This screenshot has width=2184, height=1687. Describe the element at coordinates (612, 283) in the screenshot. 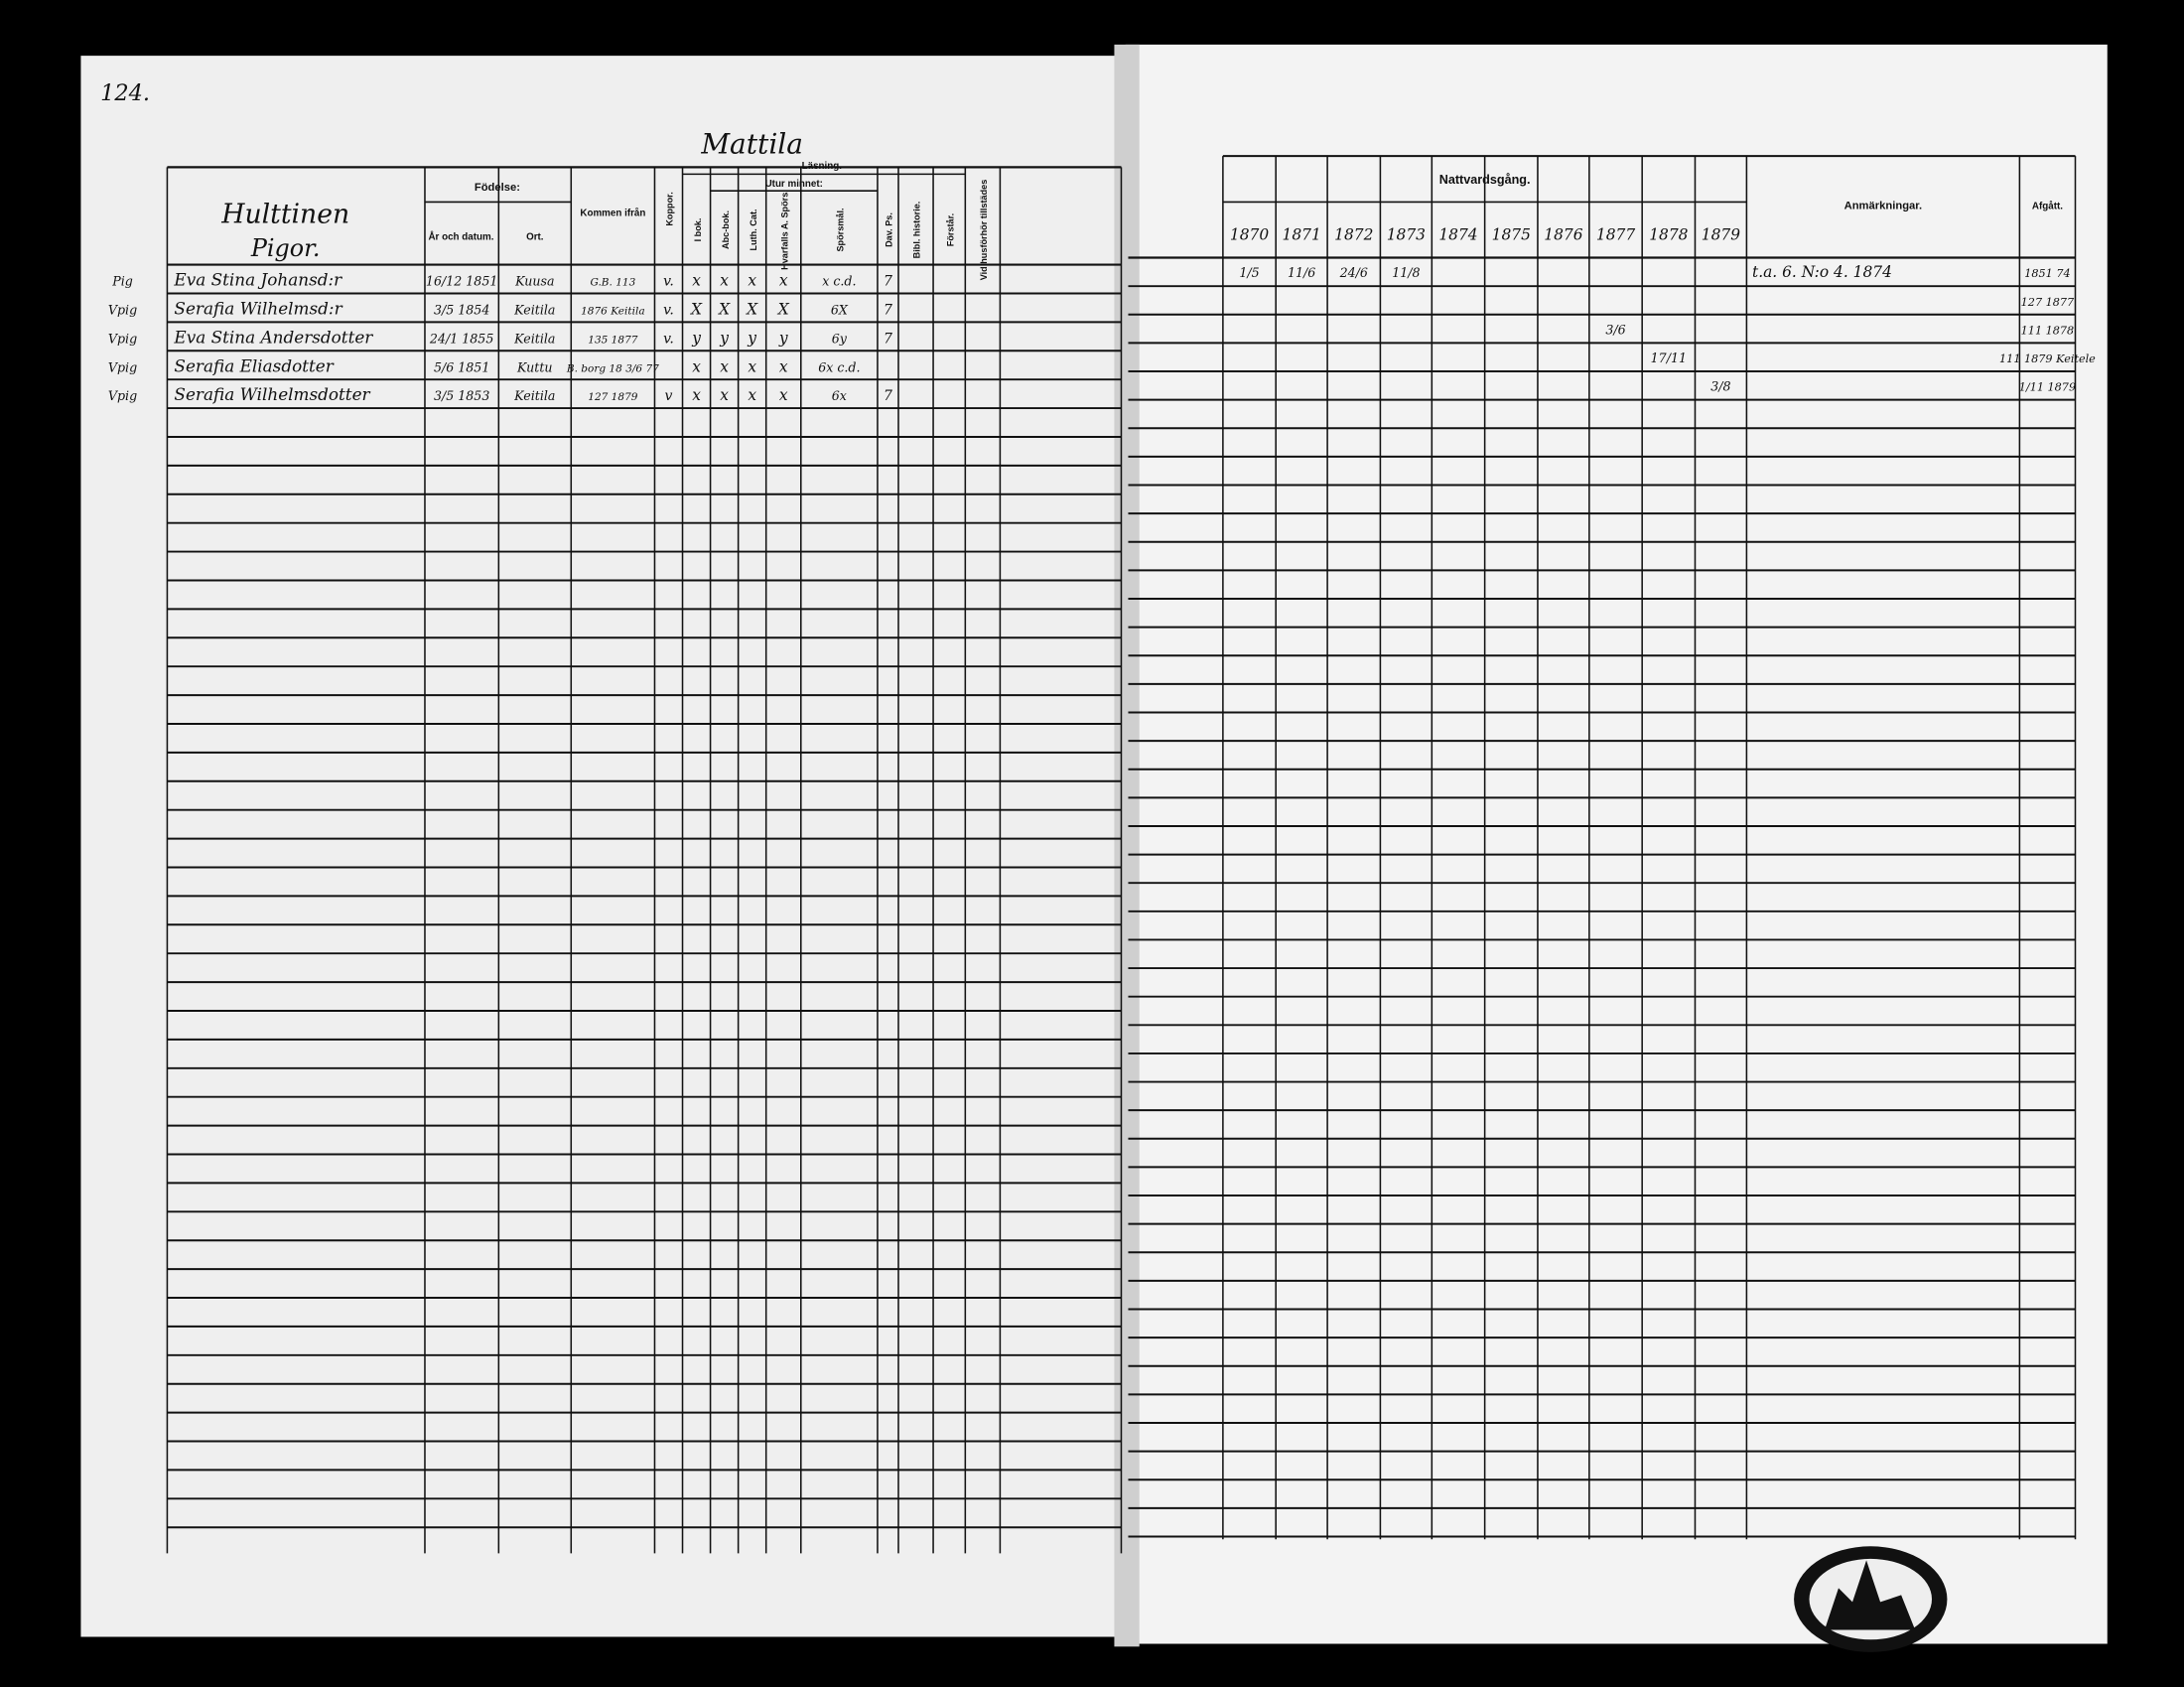

I see `came-from: G.B. 113` at that location.